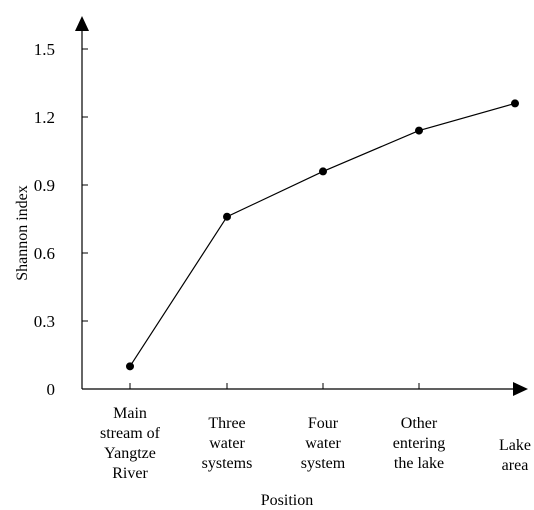 Image resolution: width=534 pixels, height=510 pixels. What do you see at coordinates (287, 500) in the screenshot?
I see `x-axis-label: Position` at bounding box center [287, 500].